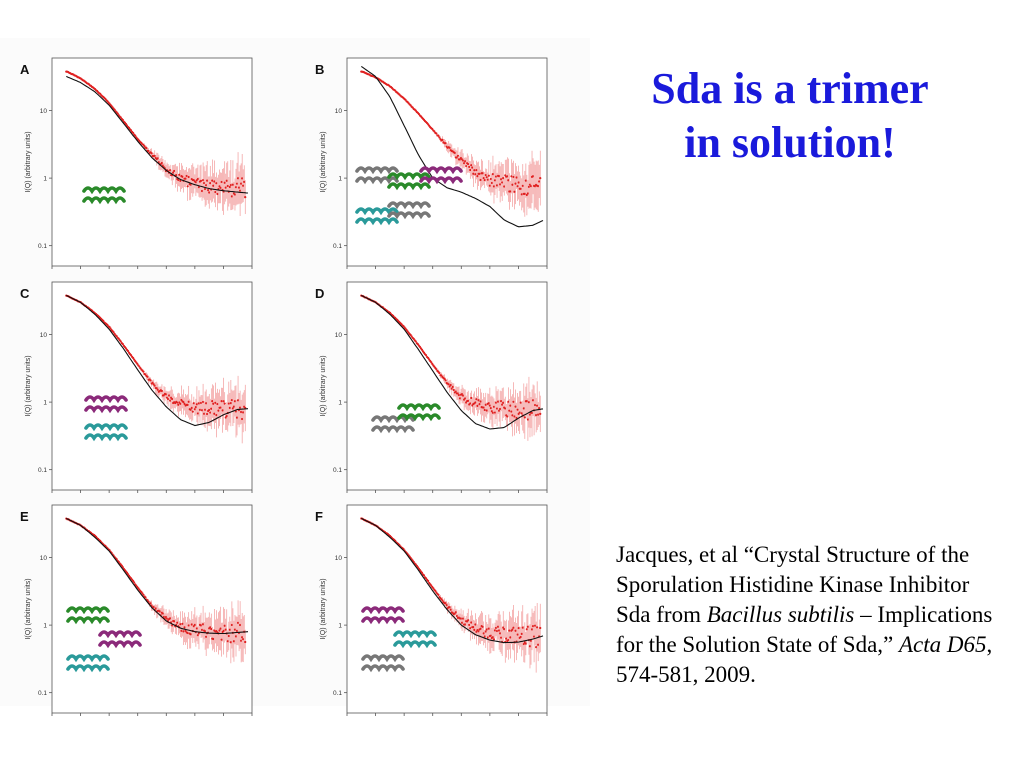 This screenshot has width=1024, height=768. Describe the element at coordinates (156, 369) in the screenshot. I see `data-series` at that location.